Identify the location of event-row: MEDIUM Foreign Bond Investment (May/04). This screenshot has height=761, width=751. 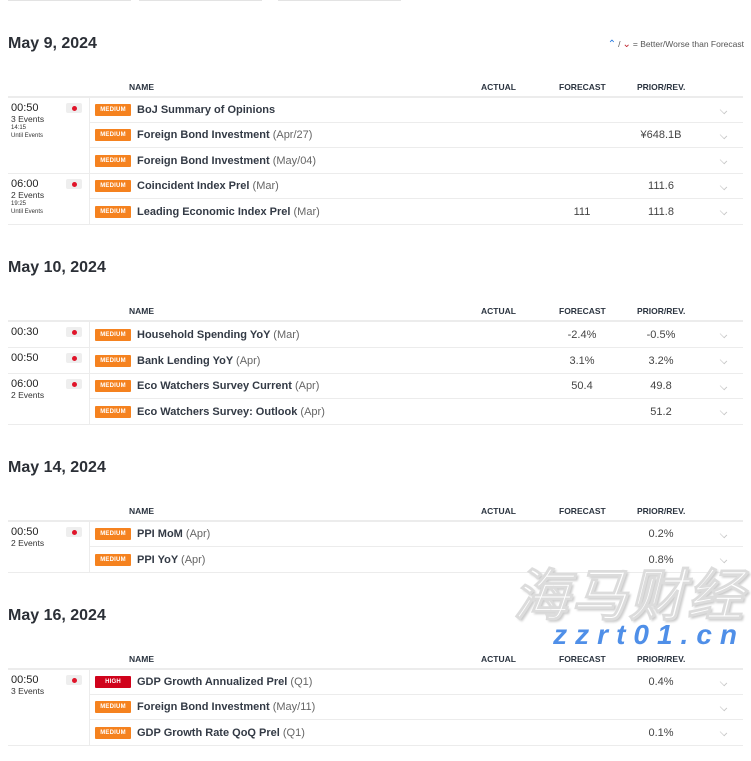
(416, 160).